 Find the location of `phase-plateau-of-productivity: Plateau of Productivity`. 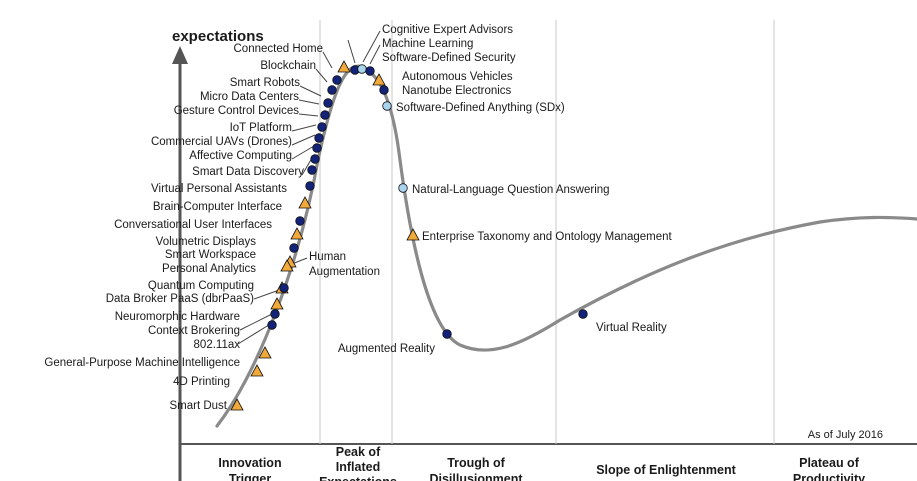

phase-plateau-of-productivity: Plateau of Productivity is located at coordinates (829, 468).